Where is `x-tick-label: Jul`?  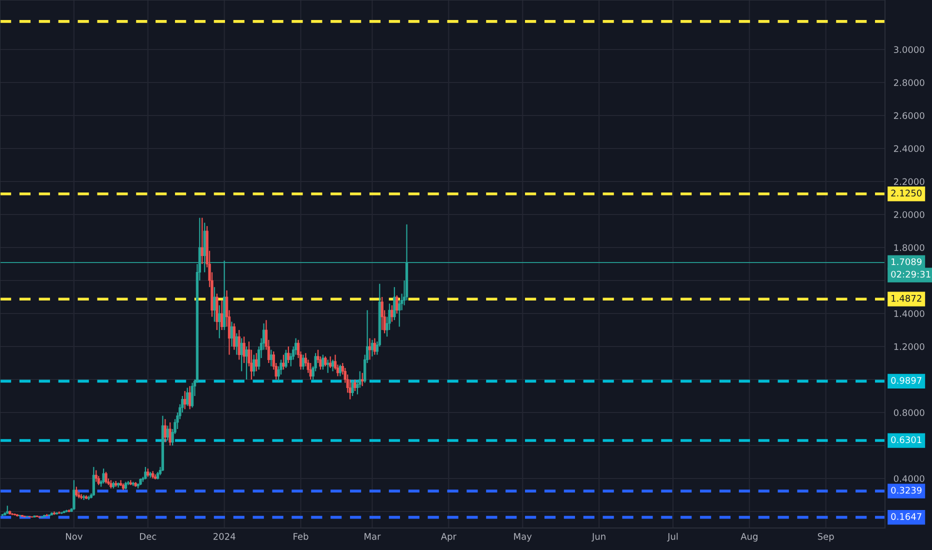 x-tick-label: Jul is located at coordinates (672, 537).